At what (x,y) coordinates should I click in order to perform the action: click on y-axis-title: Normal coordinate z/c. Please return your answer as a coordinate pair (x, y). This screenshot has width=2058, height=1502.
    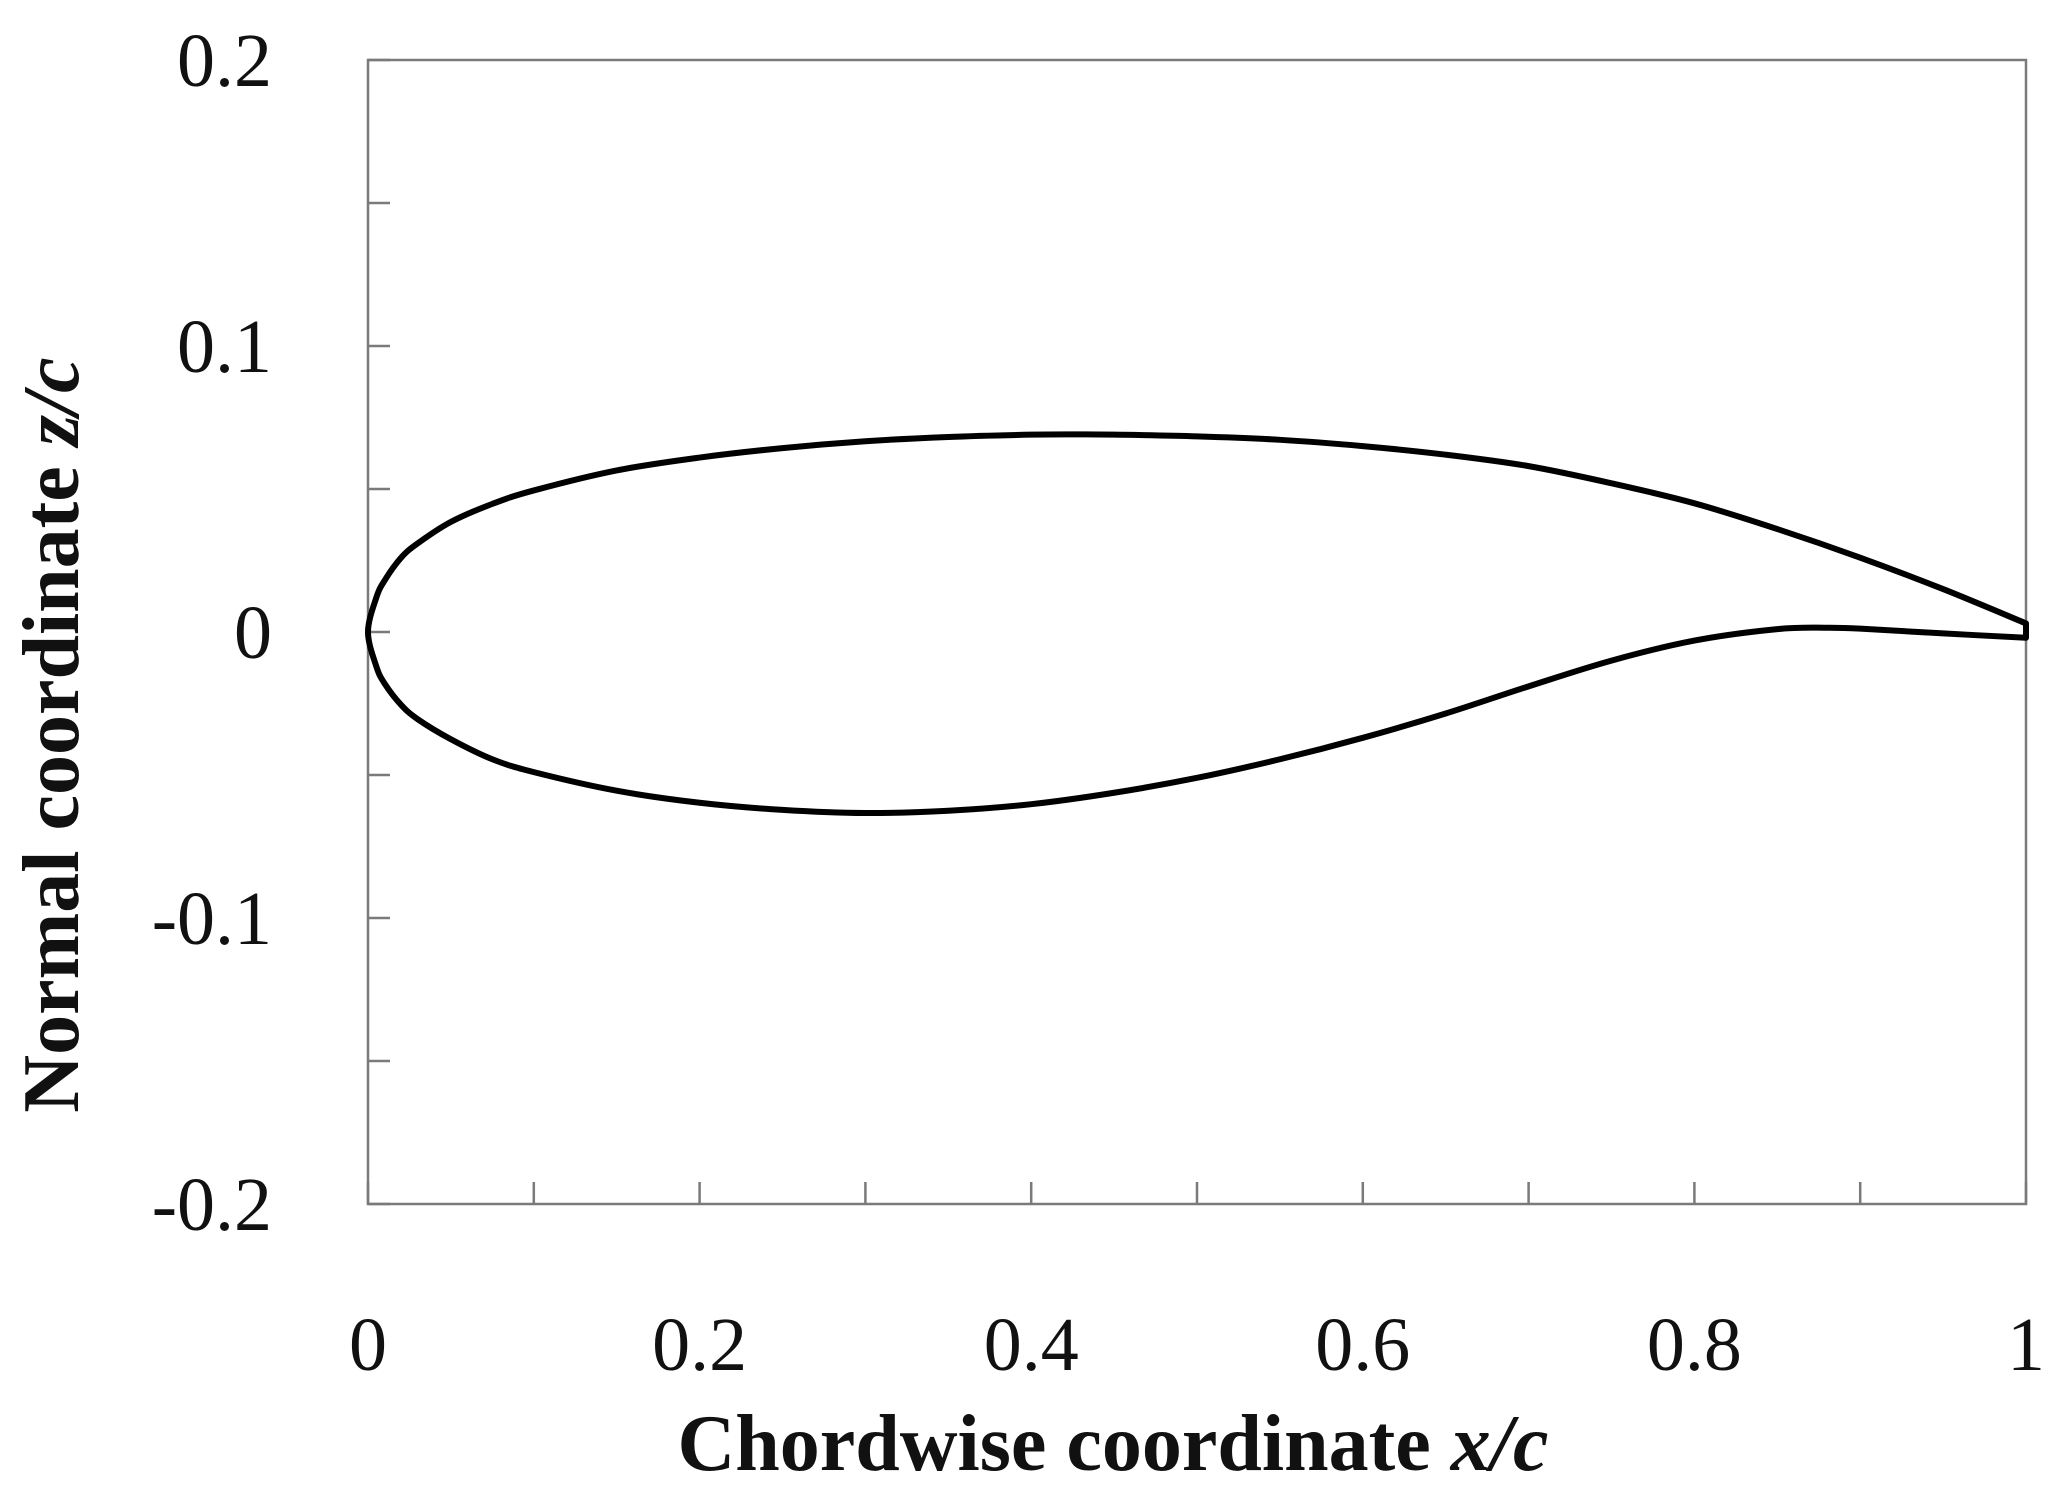
    Looking at the image, I should click on (52, 734).